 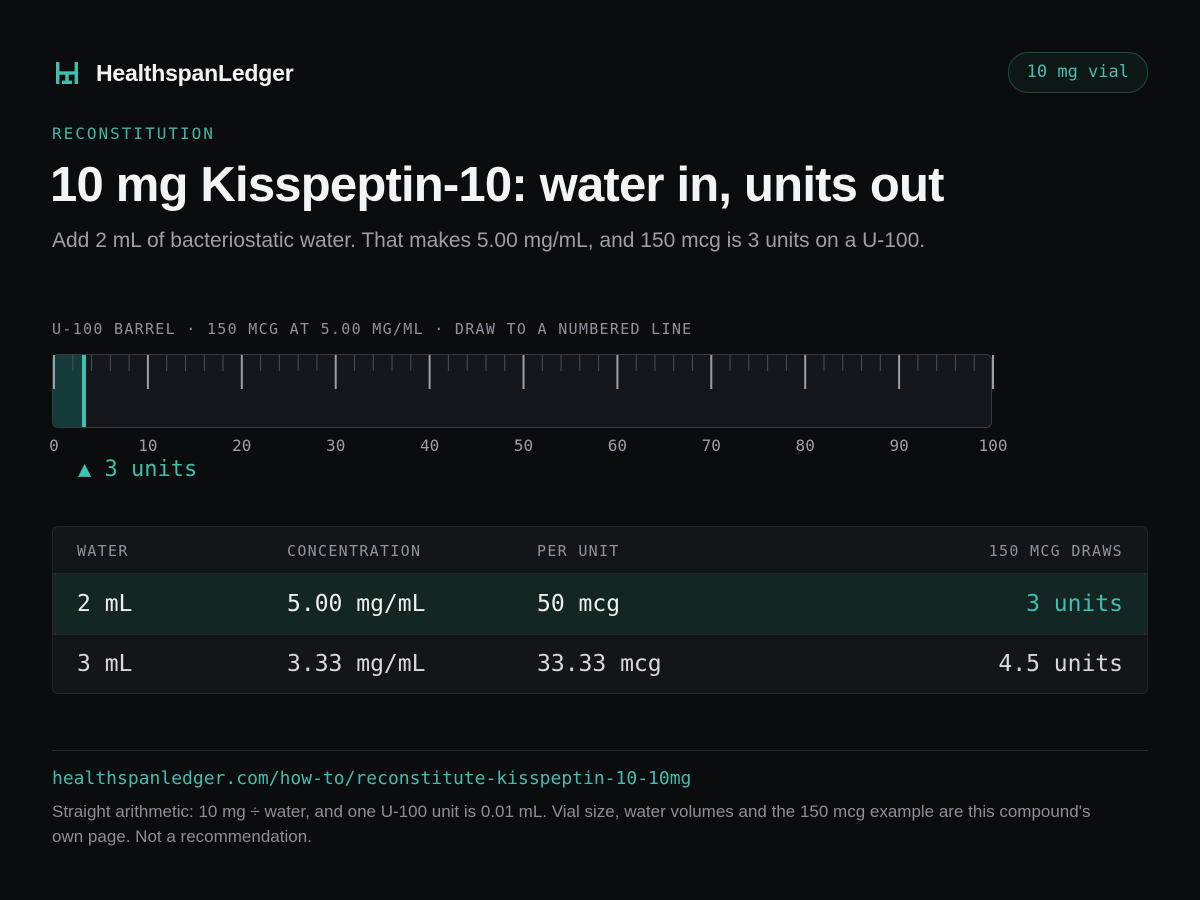 I want to click on tick-label: 90, so click(x=899, y=445).